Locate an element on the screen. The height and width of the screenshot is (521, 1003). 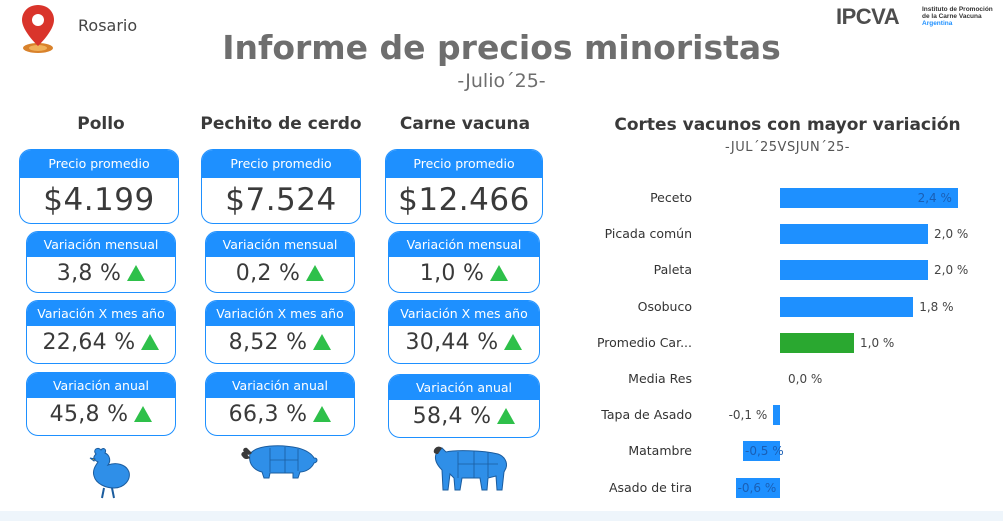
variation-value-row: 8,52 % is located at coordinates (280, 342).